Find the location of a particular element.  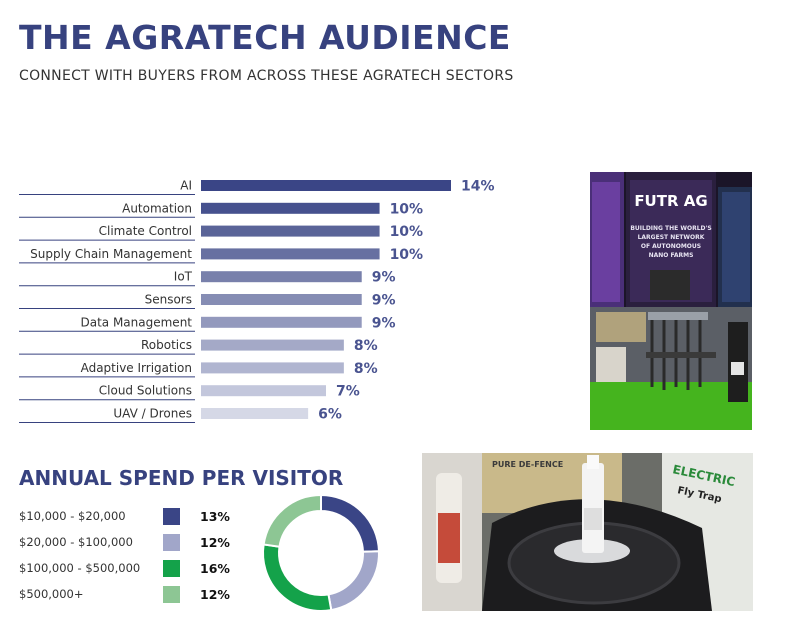

page-title: THE AGRATECH AUDIENCE is located at coordinates (265, 37).